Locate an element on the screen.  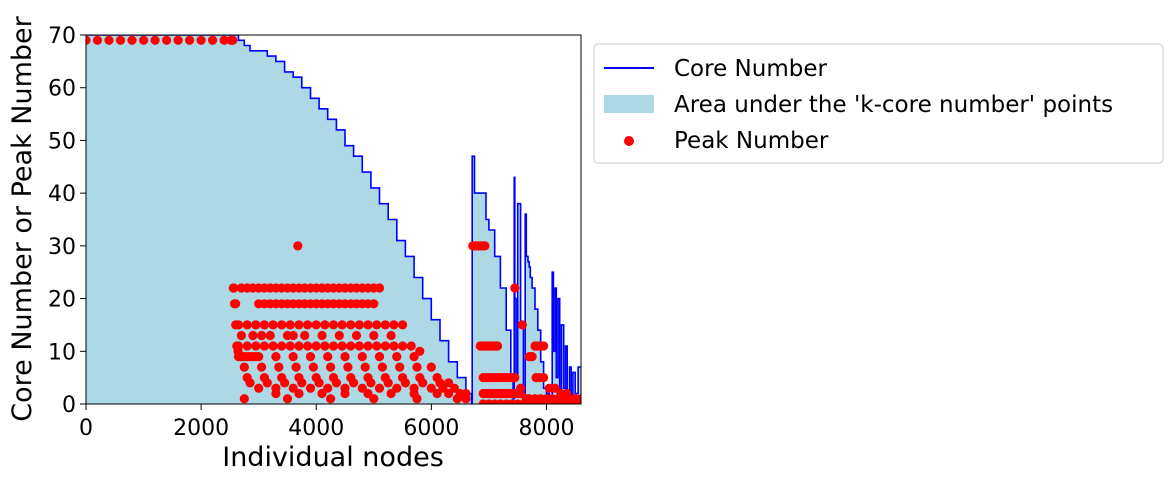
legend-area-swatch is located at coordinates (629, 104).